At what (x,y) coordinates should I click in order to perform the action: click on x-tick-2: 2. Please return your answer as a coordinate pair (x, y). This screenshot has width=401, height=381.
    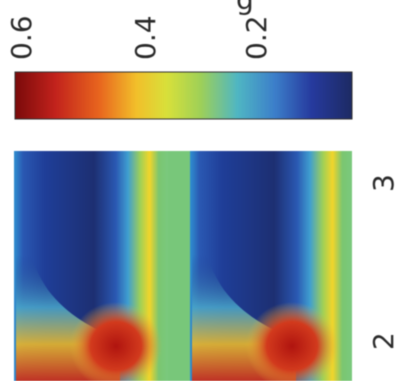
    Looking at the image, I should click on (383, 341).